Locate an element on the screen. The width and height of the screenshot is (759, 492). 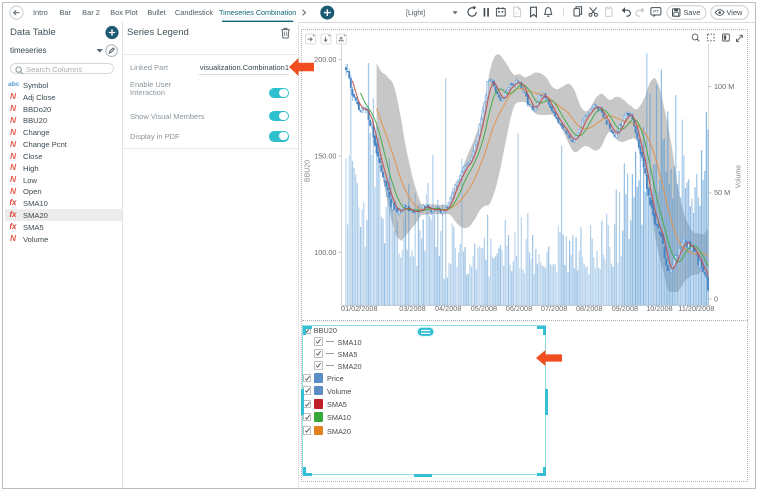
svg-text: 100.00 is located at coordinates (325, 252).